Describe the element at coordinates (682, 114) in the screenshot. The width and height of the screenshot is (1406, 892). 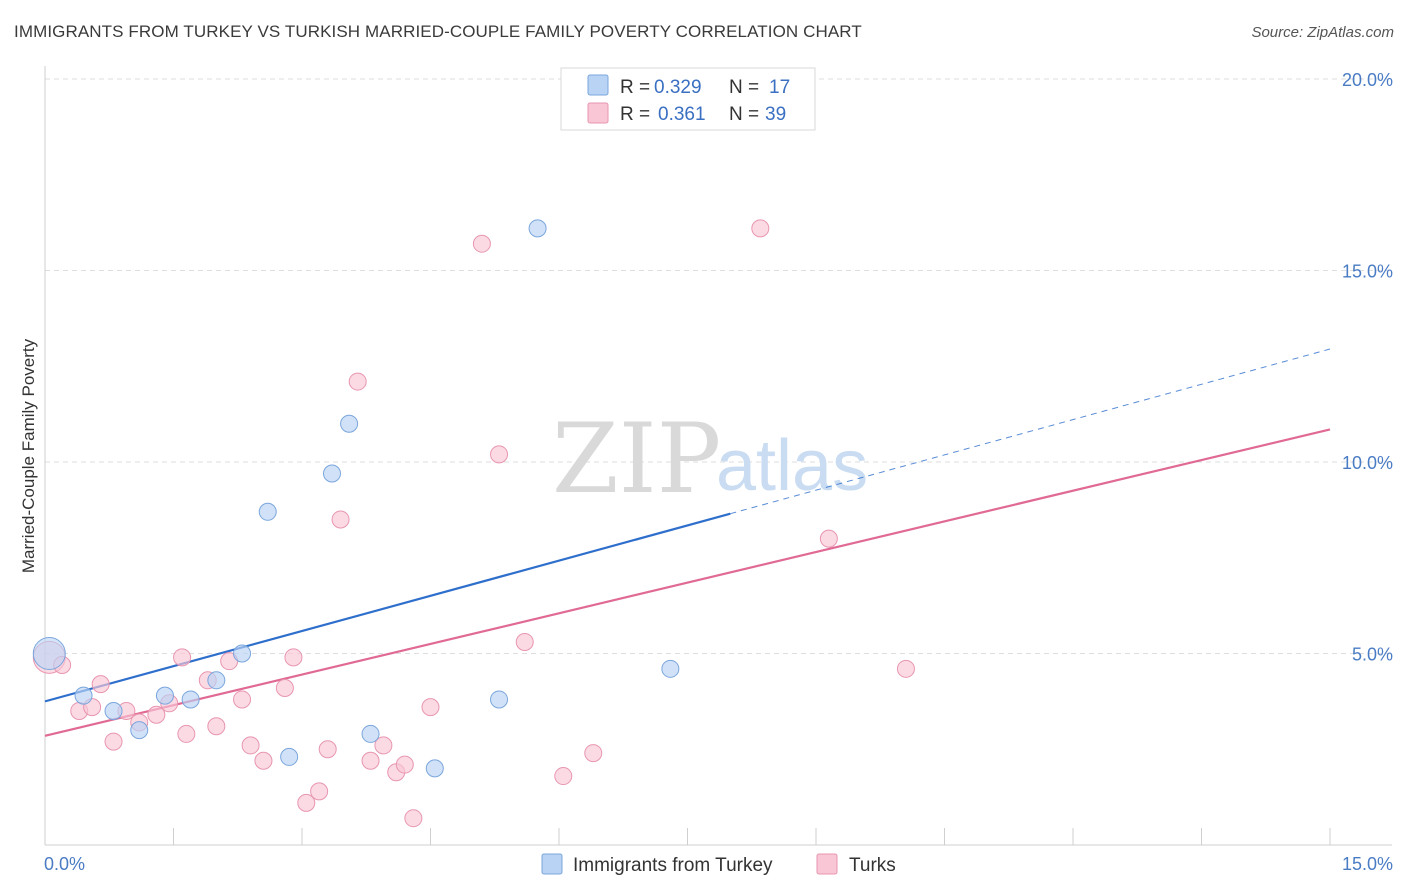
I see `legend-r-value: 0.361` at that location.